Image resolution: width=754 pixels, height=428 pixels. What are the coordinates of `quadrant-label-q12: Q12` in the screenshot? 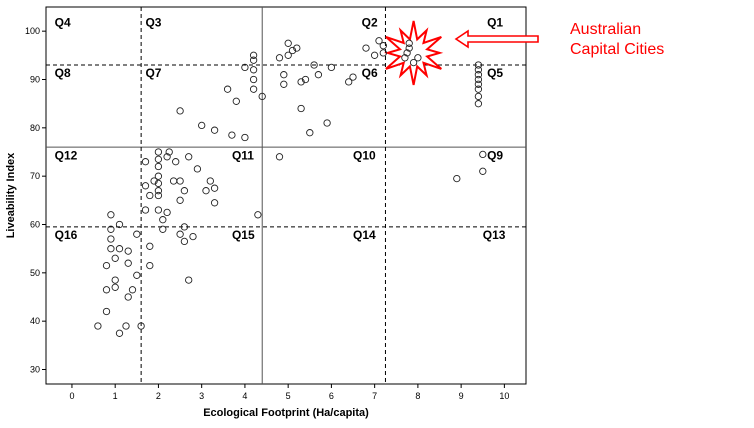 It's located at (66, 155).